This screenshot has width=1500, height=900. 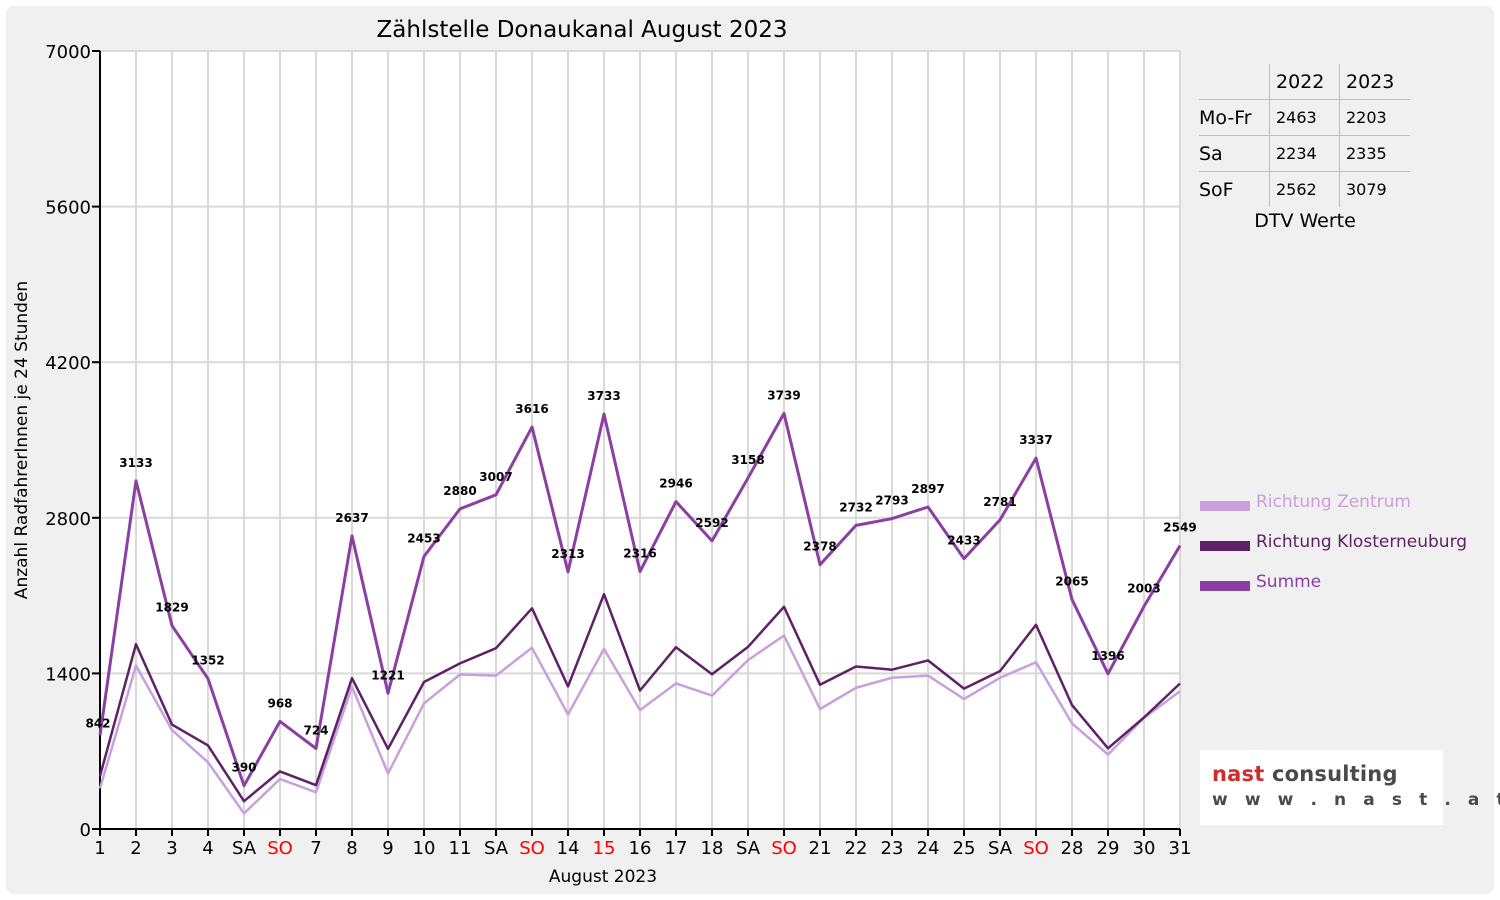 What do you see at coordinates (351, 518) in the screenshot?
I see `data-label: 2637` at bounding box center [351, 518].